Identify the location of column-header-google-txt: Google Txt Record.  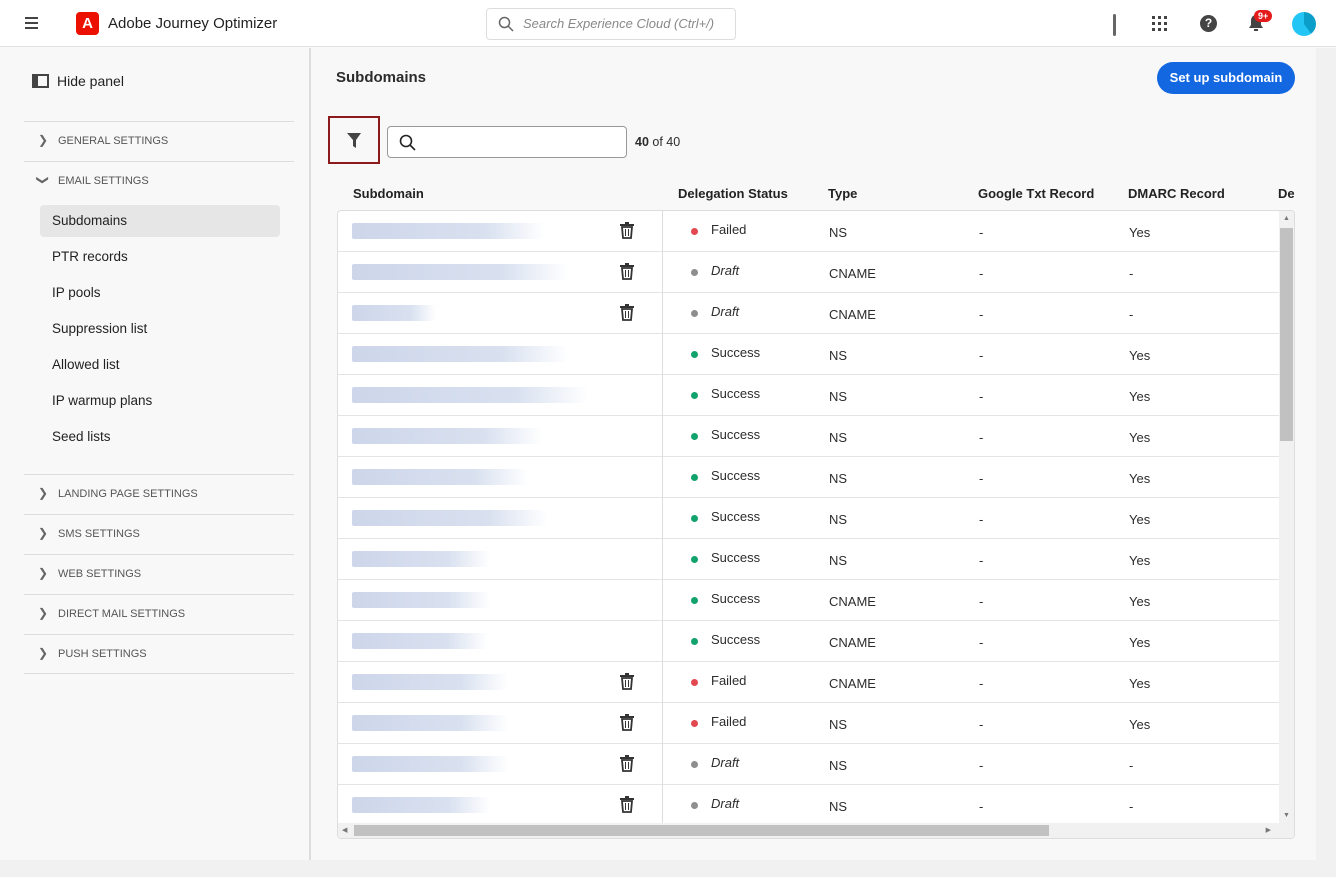
(1036, 193).